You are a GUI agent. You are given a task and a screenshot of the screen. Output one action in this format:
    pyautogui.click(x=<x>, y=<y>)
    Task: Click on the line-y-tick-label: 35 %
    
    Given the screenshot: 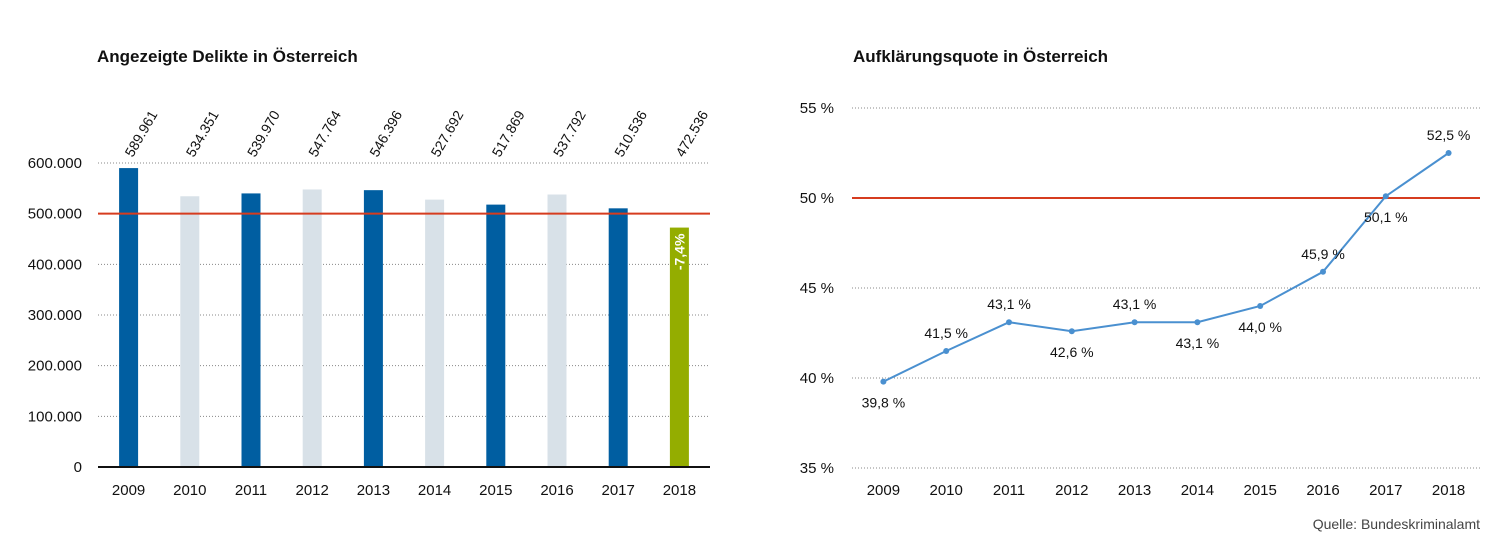 What is the action you would take?
    pyautogui.click(x=817, y=468)
    